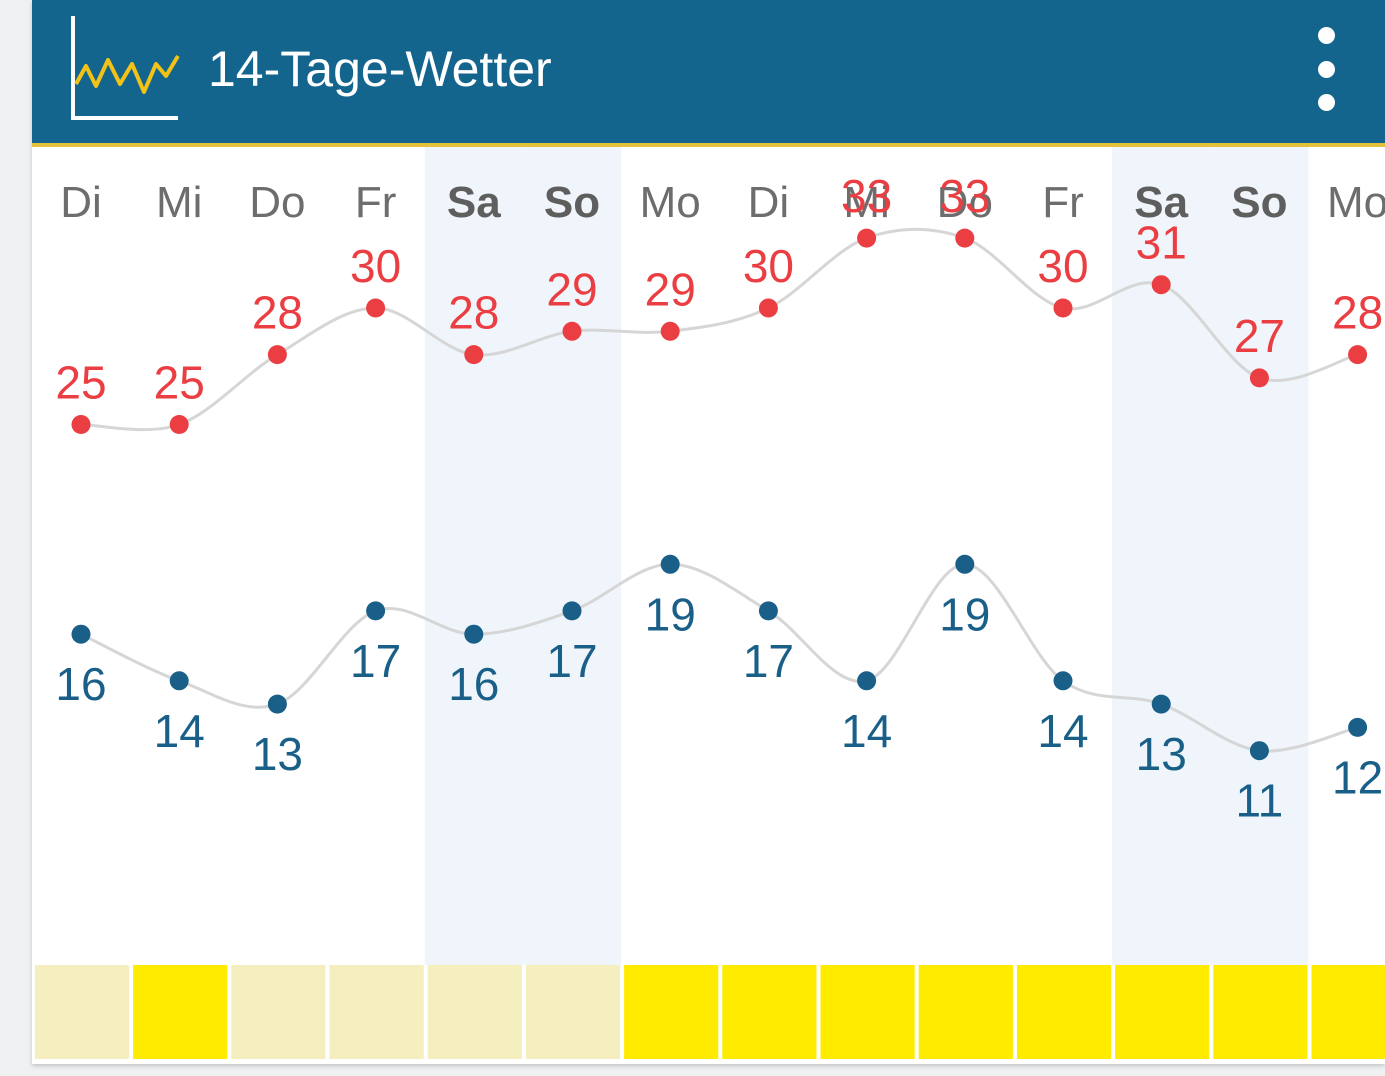 The height and width of the screenshot is (1076, 1385). Describe the element at coordinates (380, 69) in the screenshot. I see `page-title: 14-Tage-Wetter` at that location.